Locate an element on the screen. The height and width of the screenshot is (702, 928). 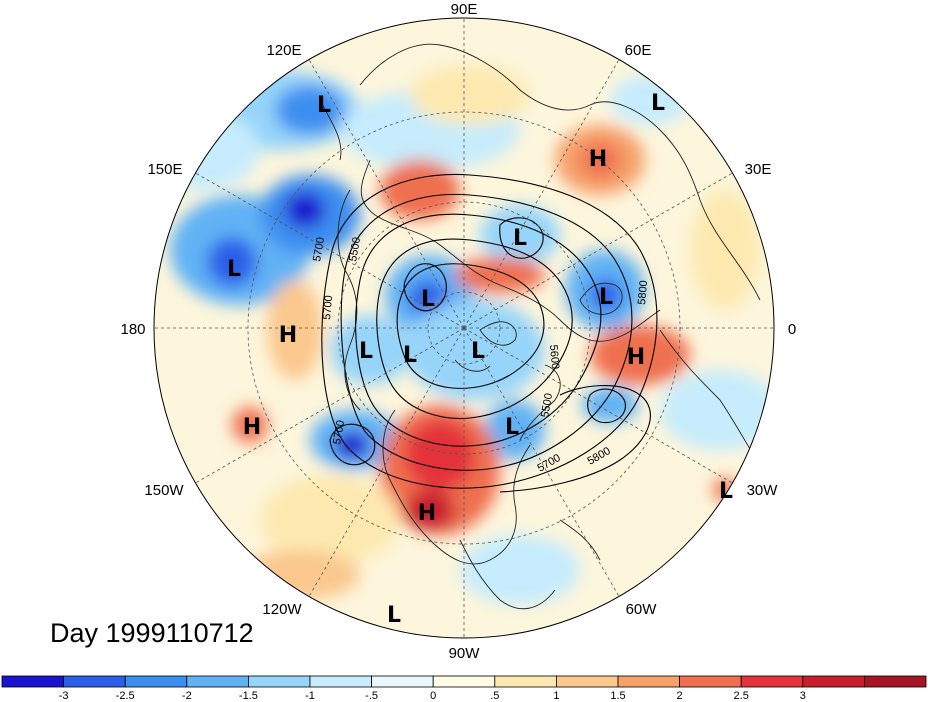
lon-label-60w: 60W is located at coordinates (642, 609).